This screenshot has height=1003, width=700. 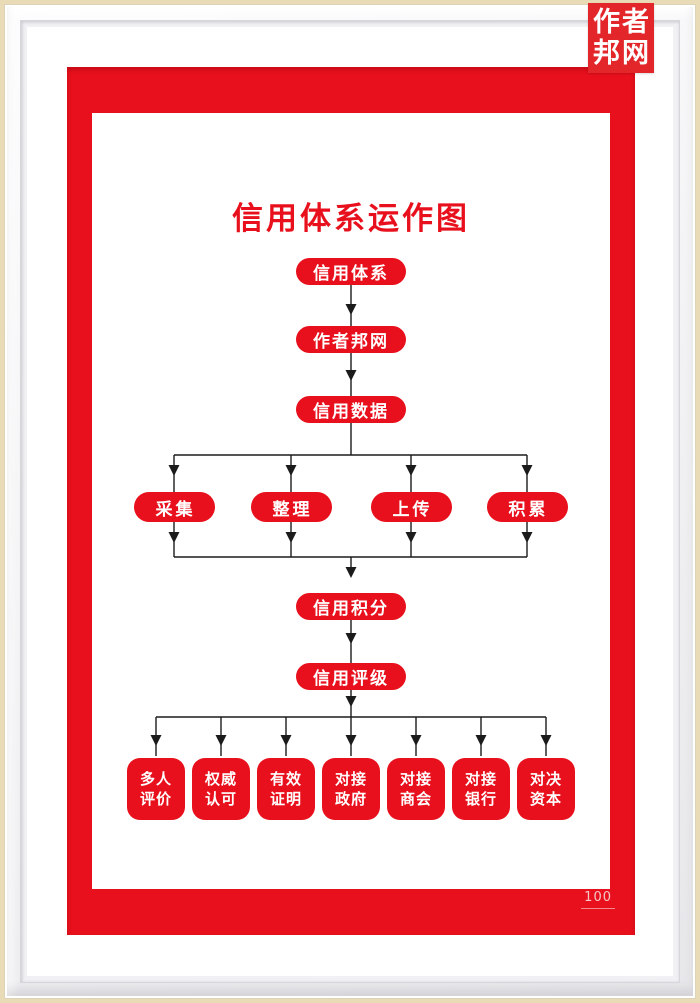 What do you see at coordinates (351, 606) in the screenshot?
I see `flow-node-credit-points: 信用积分` at bounding box center [351, 606].